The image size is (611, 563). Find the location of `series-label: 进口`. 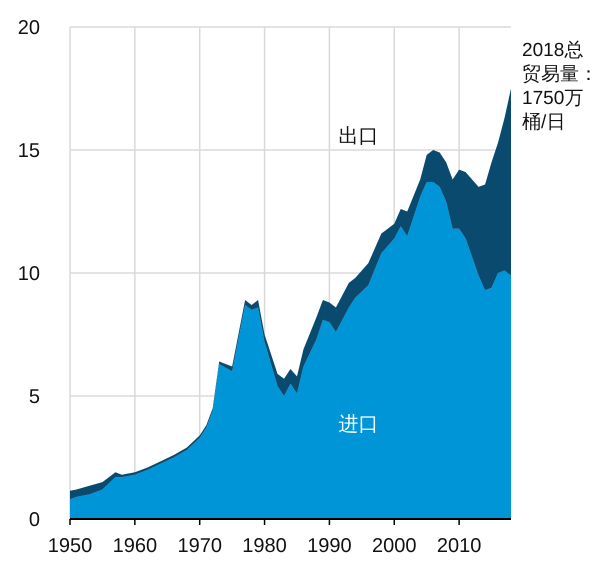

series-label: 进口 is located at coordinates (358, 424).